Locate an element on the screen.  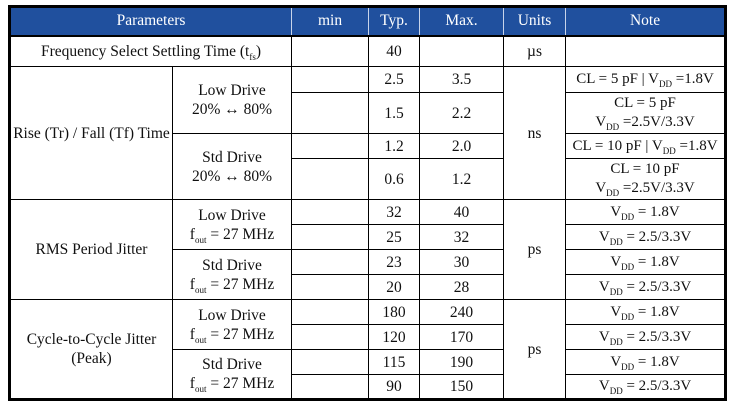
max-cell: 2.2 is located at coordinates (462, 113).